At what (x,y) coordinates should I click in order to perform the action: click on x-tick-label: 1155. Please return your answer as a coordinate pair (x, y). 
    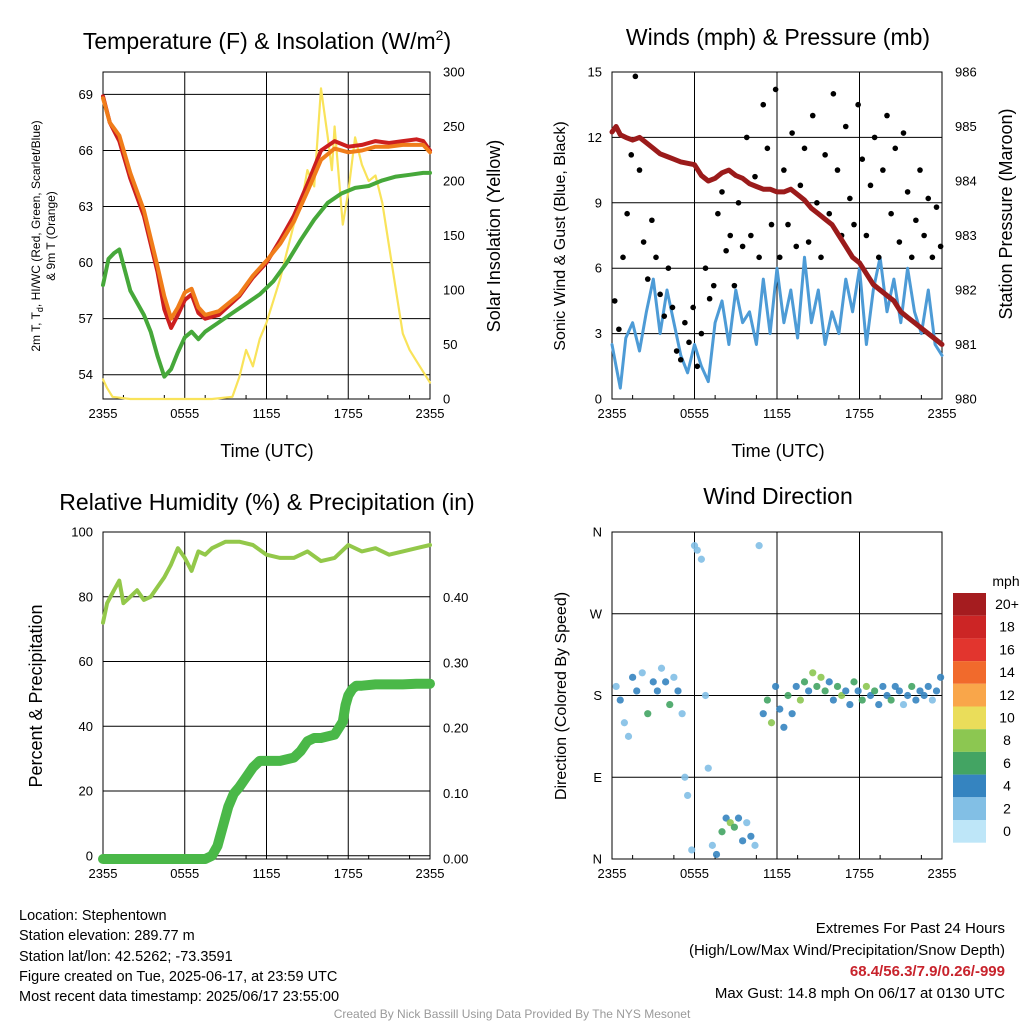
    Looking at the image, I should click on (267, 413).